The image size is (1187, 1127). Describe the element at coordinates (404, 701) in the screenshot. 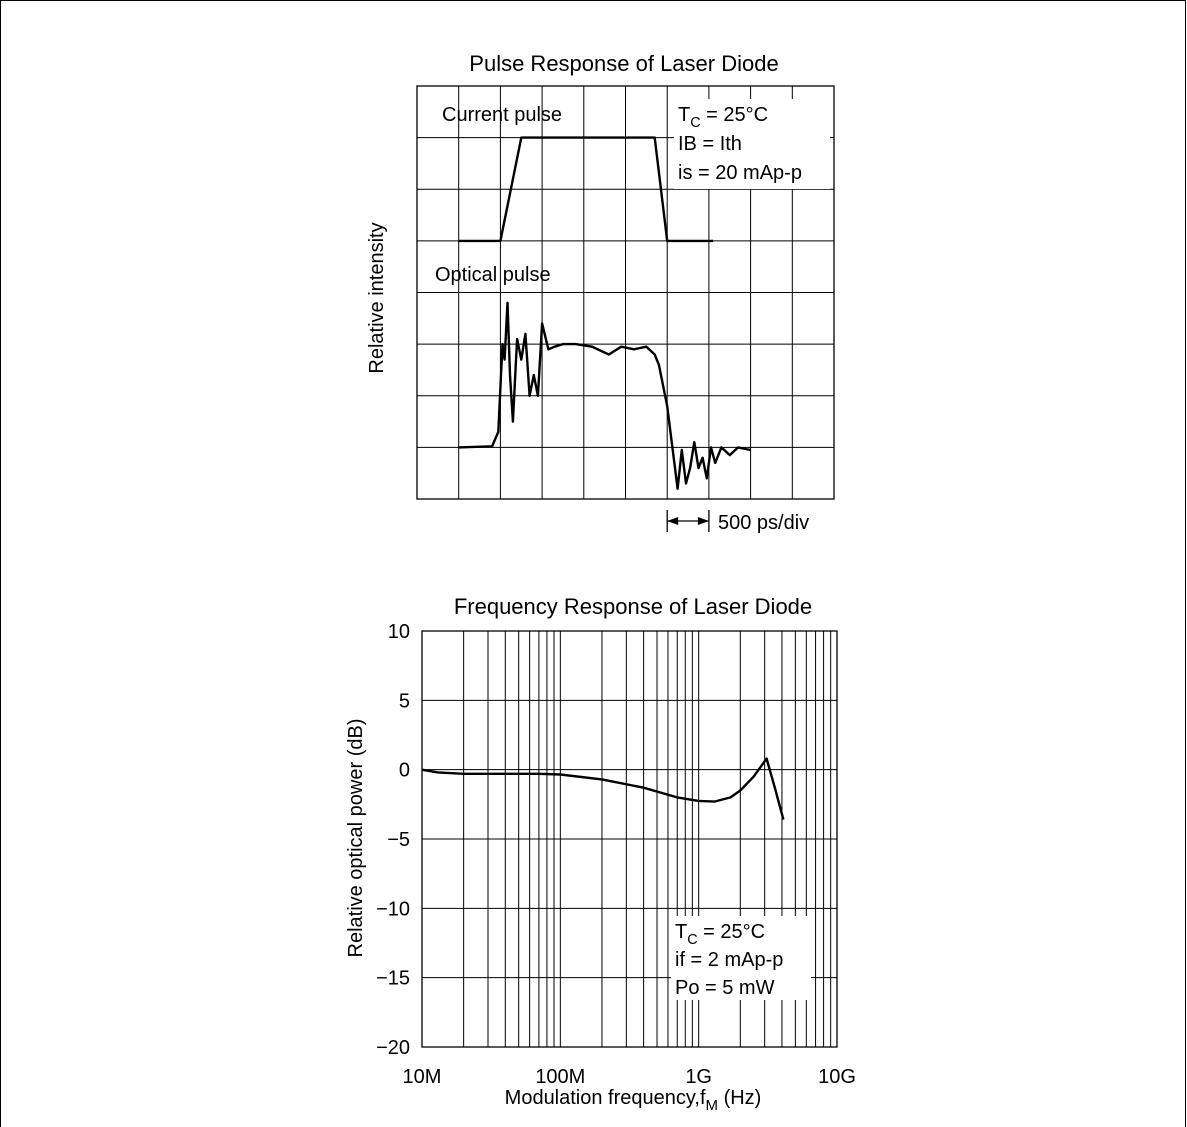

I see `y-tick-label: 5` at that location.